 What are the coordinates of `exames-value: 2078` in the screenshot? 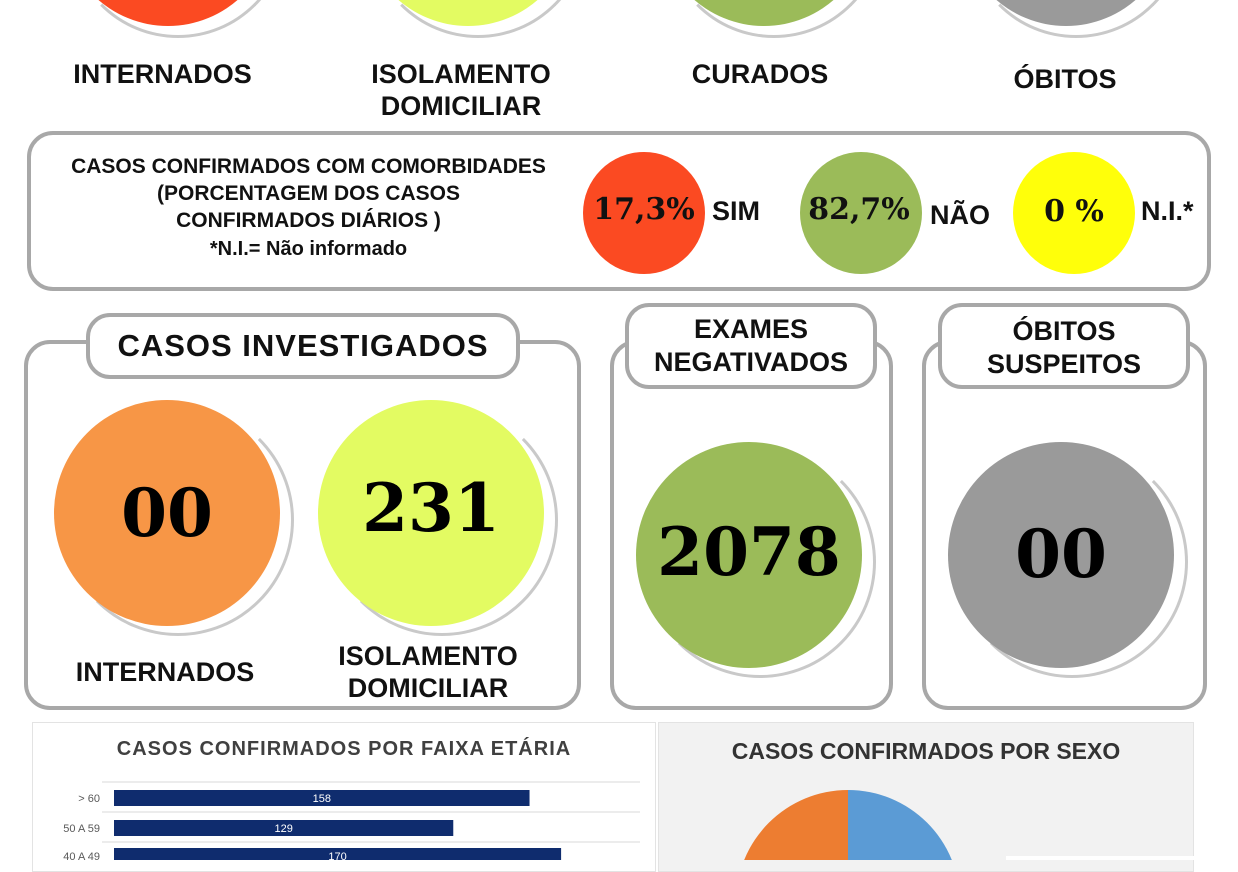 It's located at (749, 552).